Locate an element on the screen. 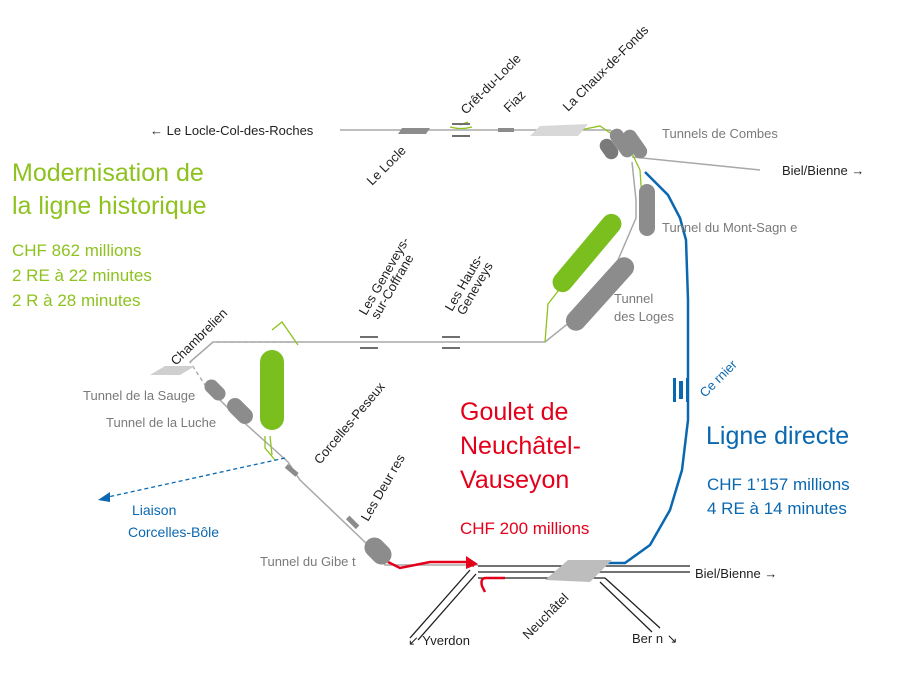 This screenshot has height=687, width=900. tunnel-label-loges-line1: Tunnel is located at coordinates (633, 298).